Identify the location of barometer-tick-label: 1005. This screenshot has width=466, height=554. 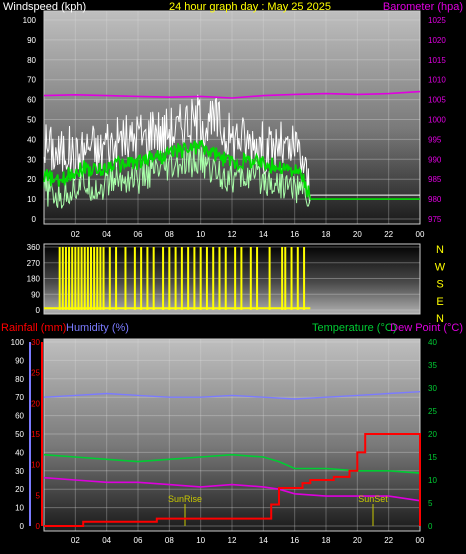
(437, 100).